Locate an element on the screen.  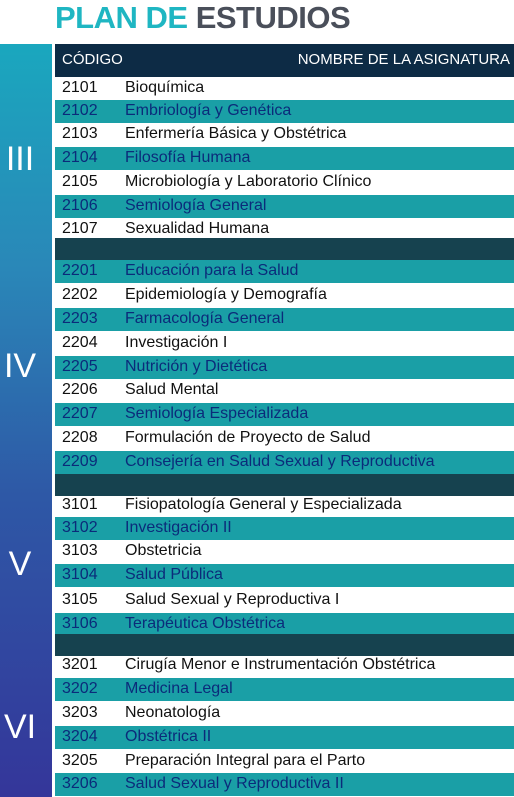
header-name: NOMBRE DE LA ASIGNATURA is located at coordinates (403, 59).